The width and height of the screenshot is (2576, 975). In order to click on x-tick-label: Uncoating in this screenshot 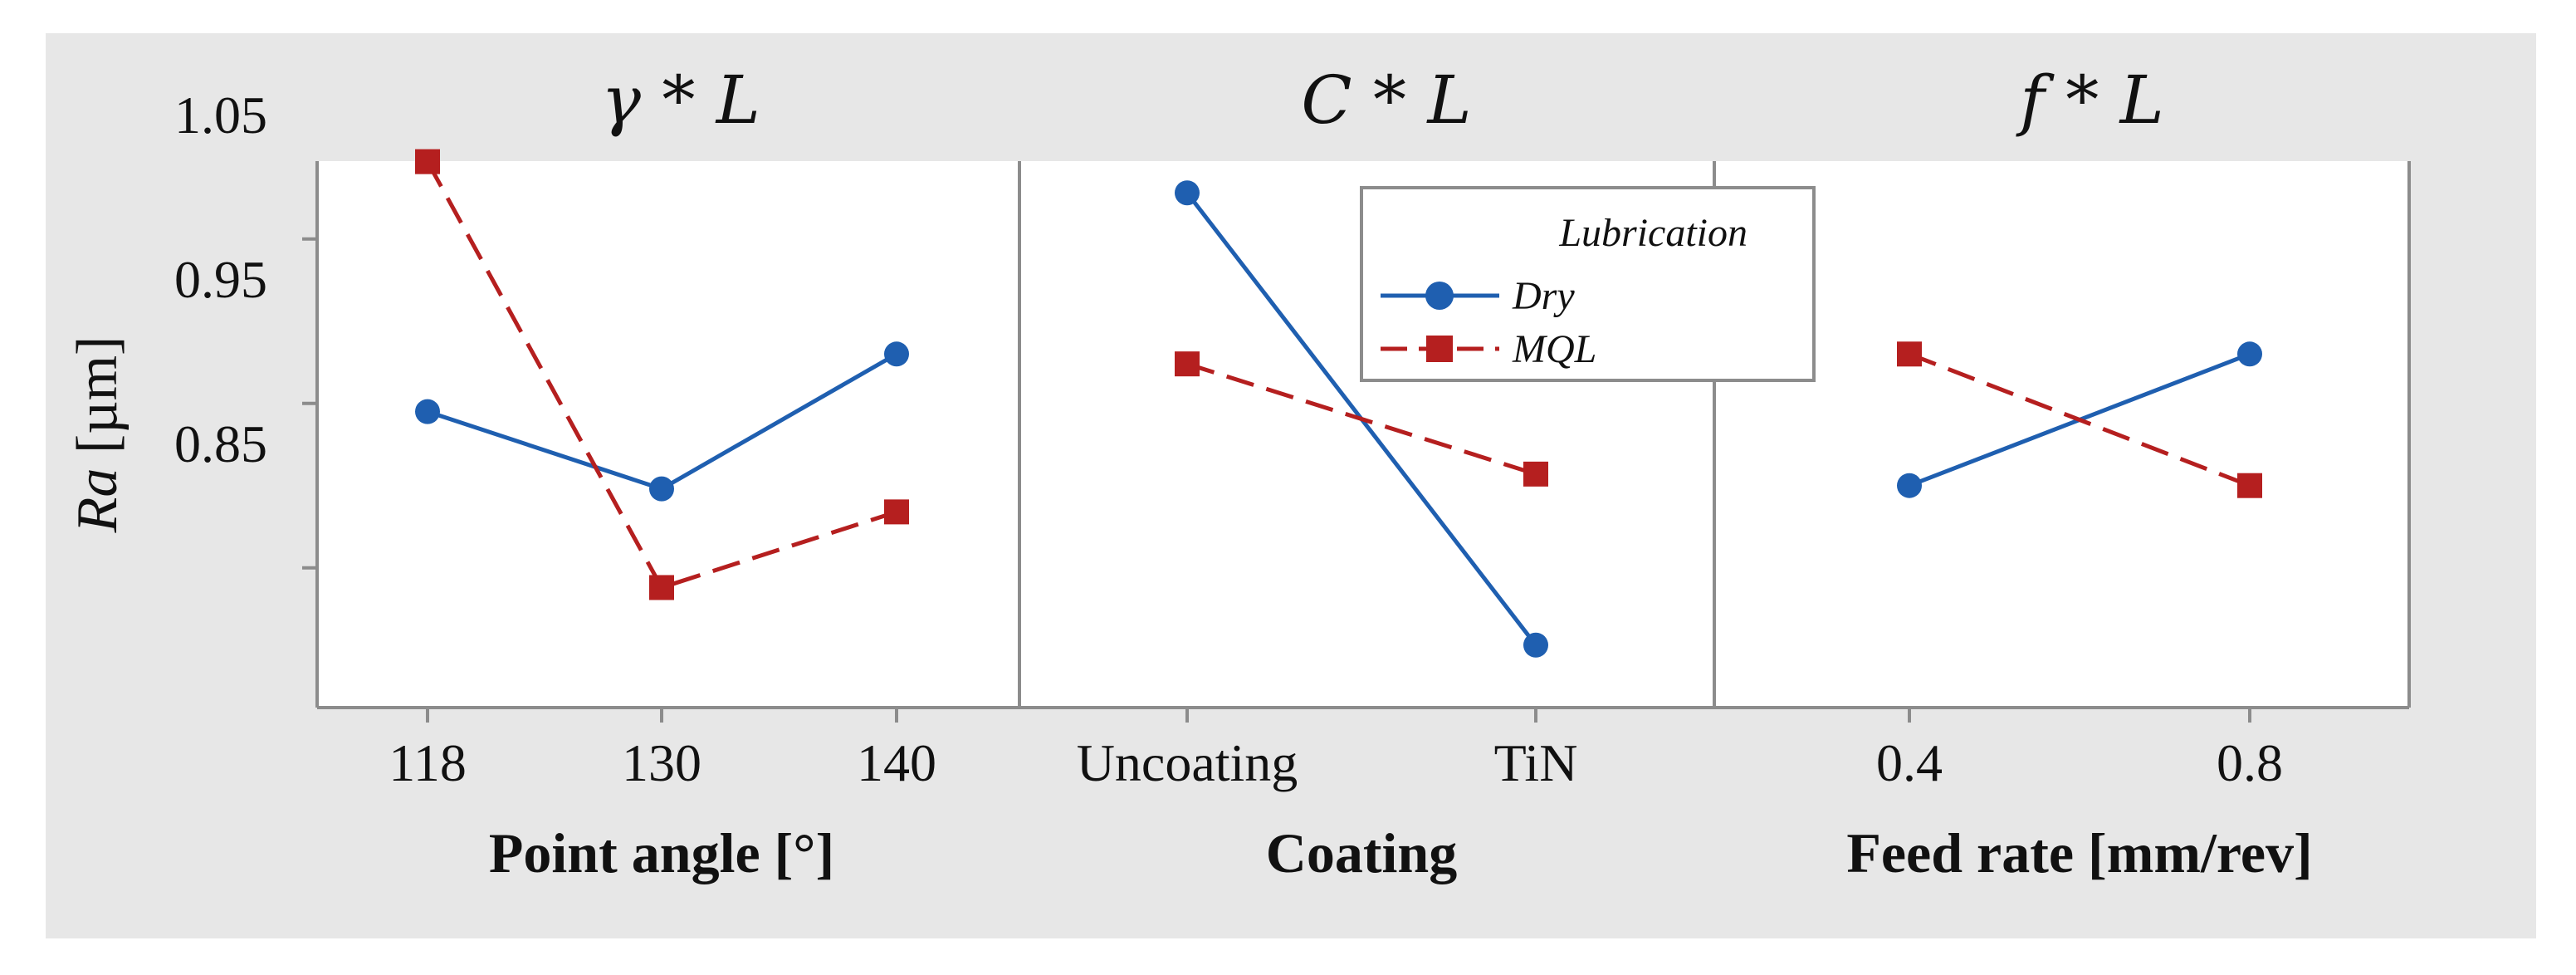, I will do `click(1187, 762)`.